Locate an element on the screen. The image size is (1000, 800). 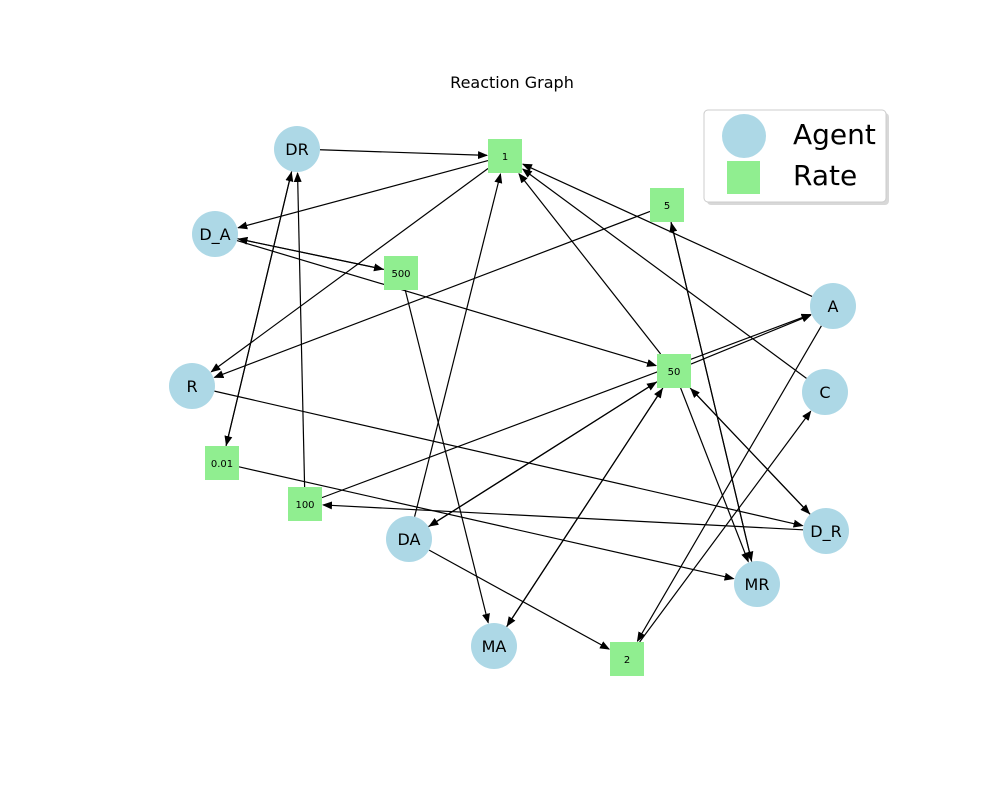
node-label: D_A is located at coordinates (214, 235).